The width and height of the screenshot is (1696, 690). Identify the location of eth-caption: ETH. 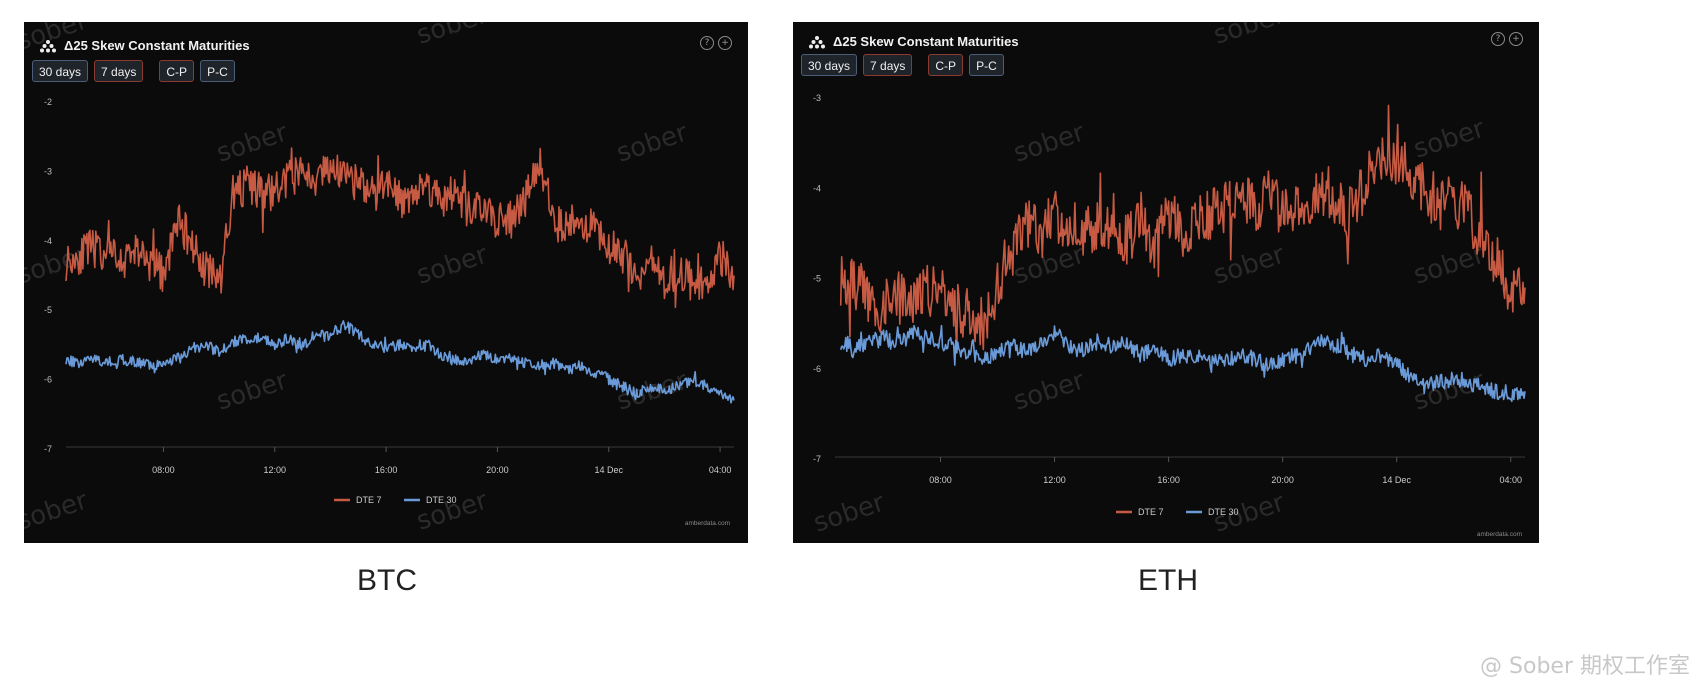
(1168, 580).